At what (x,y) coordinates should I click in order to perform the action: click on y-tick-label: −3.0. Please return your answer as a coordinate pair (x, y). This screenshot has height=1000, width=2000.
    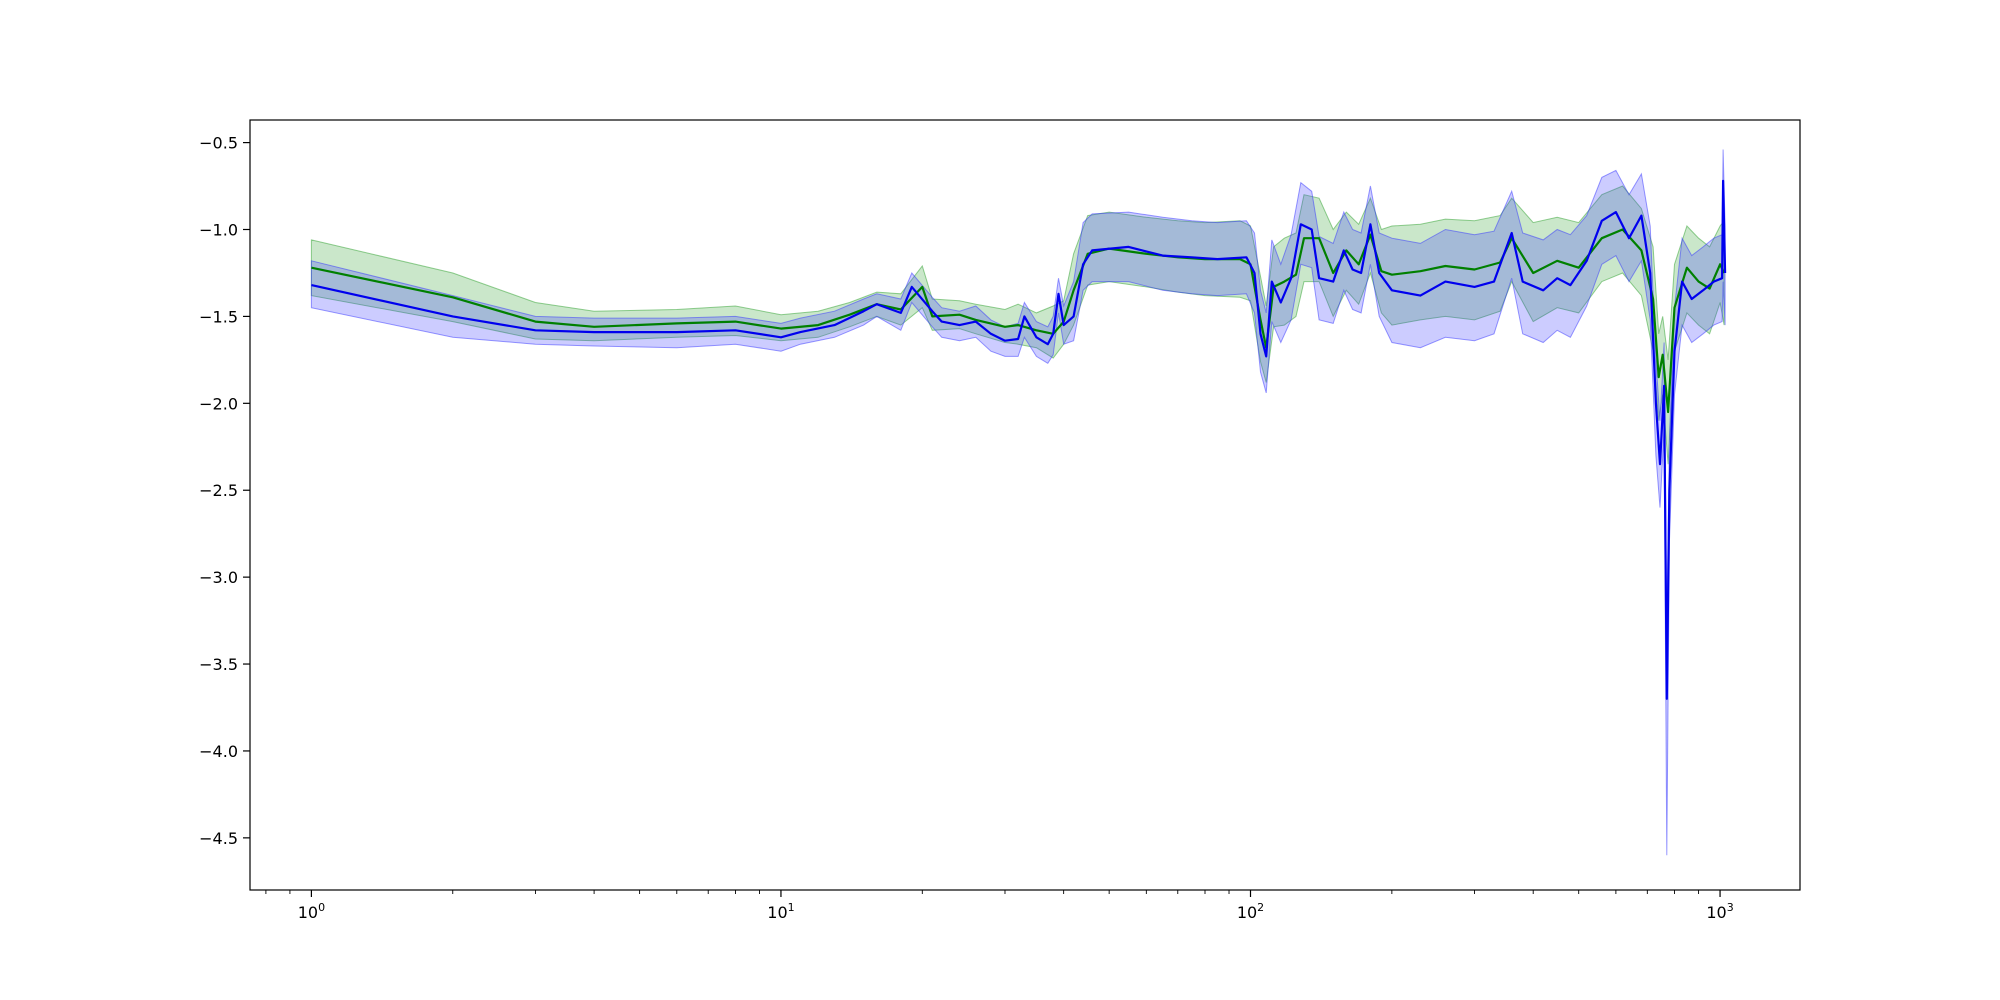
    Looking at the image, I should click on (218, 577).